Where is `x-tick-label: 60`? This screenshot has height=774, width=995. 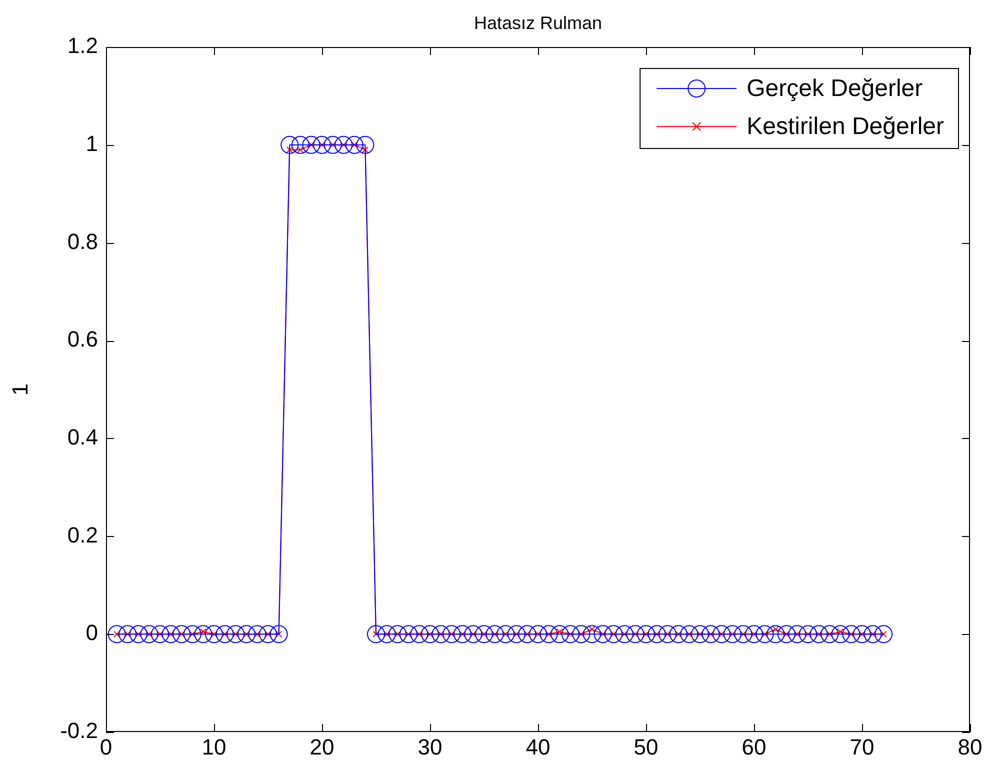 x-tick-label: 60 is located at coordinates (754, 747).